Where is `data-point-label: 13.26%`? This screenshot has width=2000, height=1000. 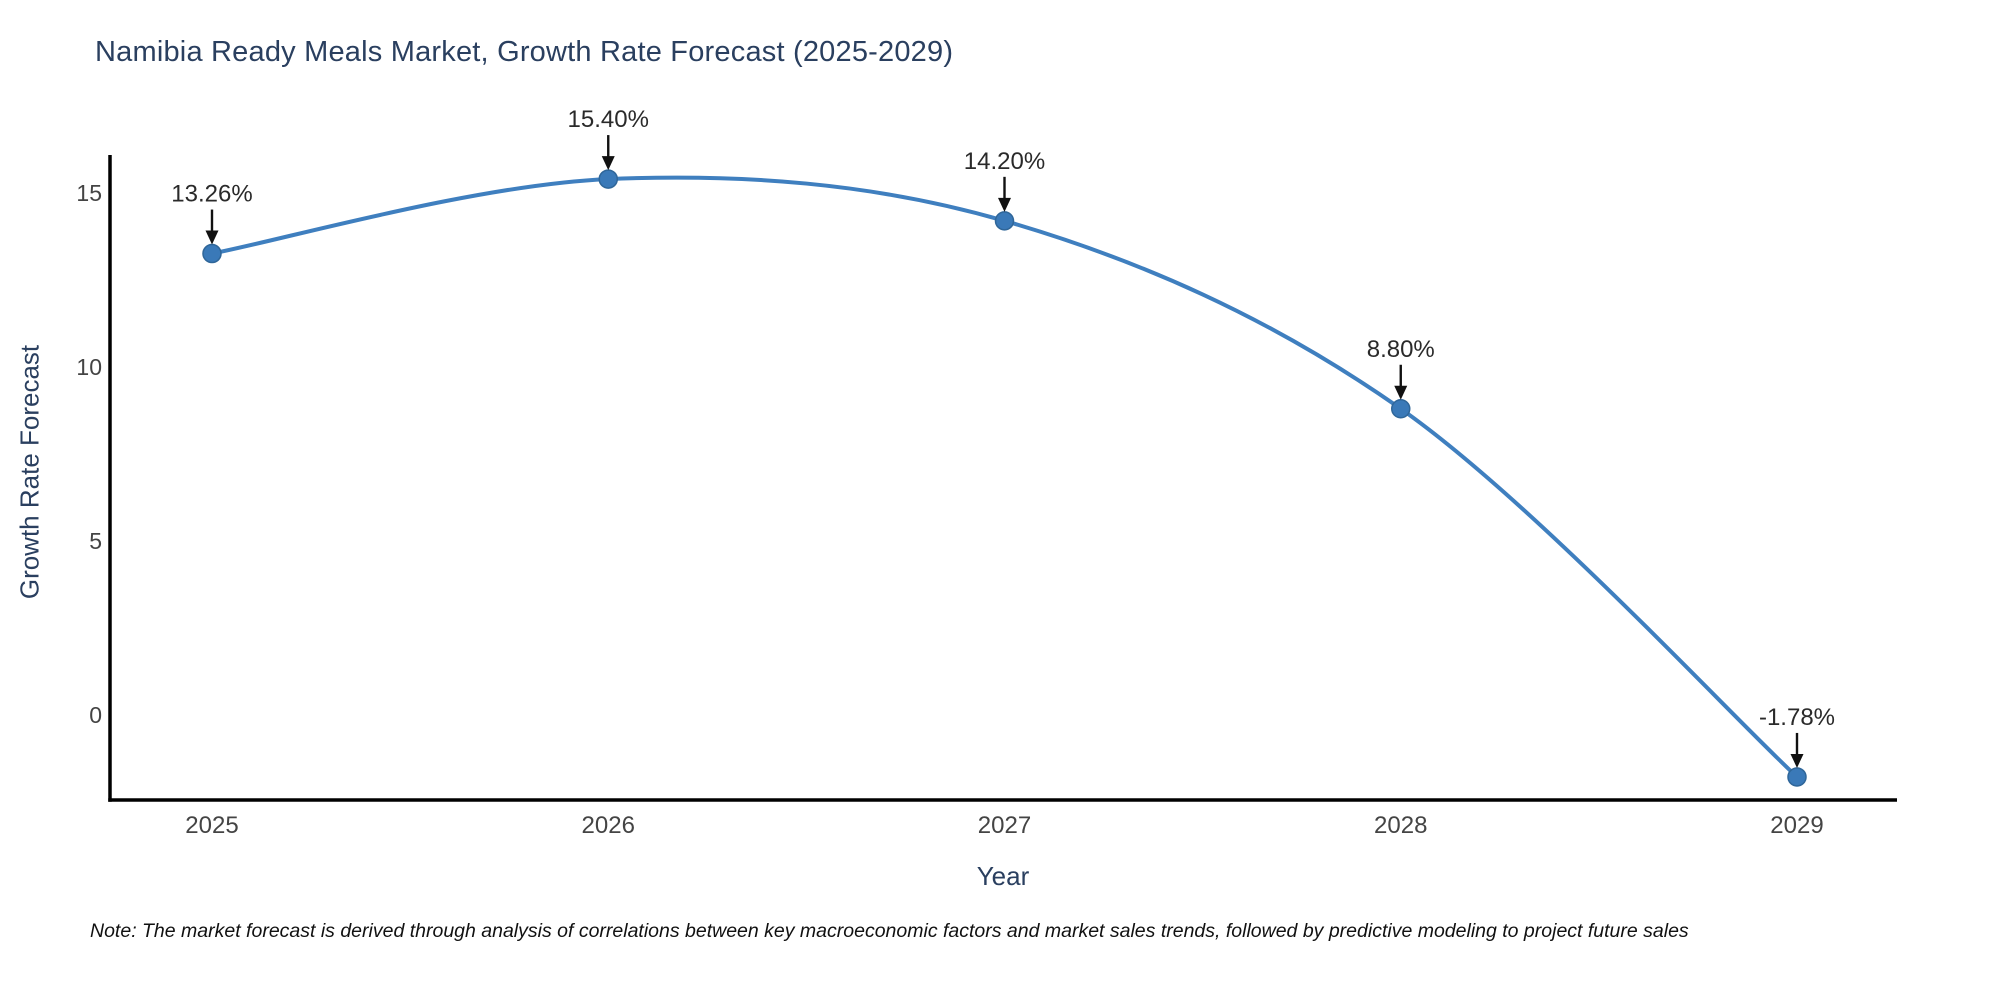 data-point-label: 13.26% is located at coordinates (211, 194).